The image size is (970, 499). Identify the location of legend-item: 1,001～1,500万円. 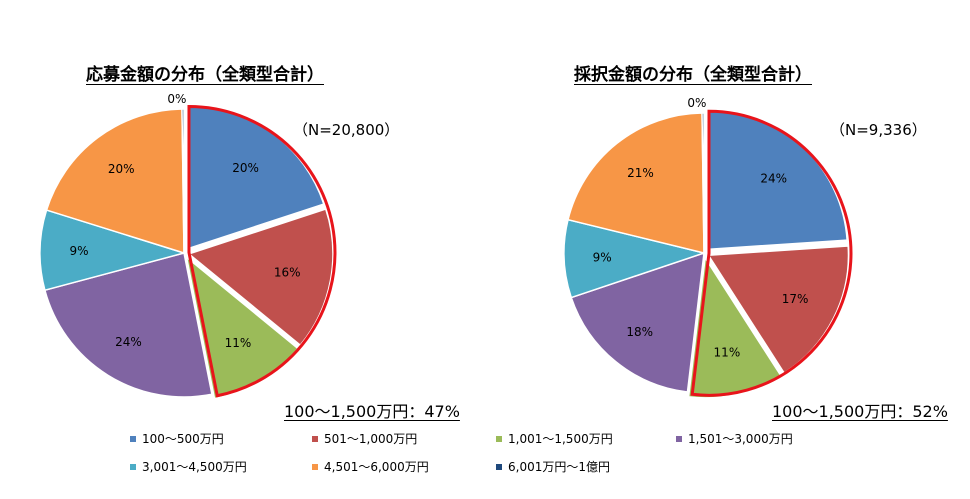
(554, 438).